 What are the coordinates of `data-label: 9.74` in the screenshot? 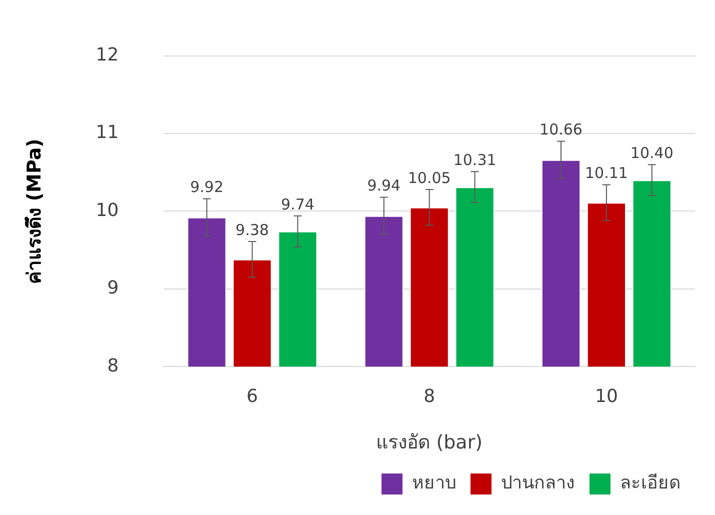 It's located at (297, 204).